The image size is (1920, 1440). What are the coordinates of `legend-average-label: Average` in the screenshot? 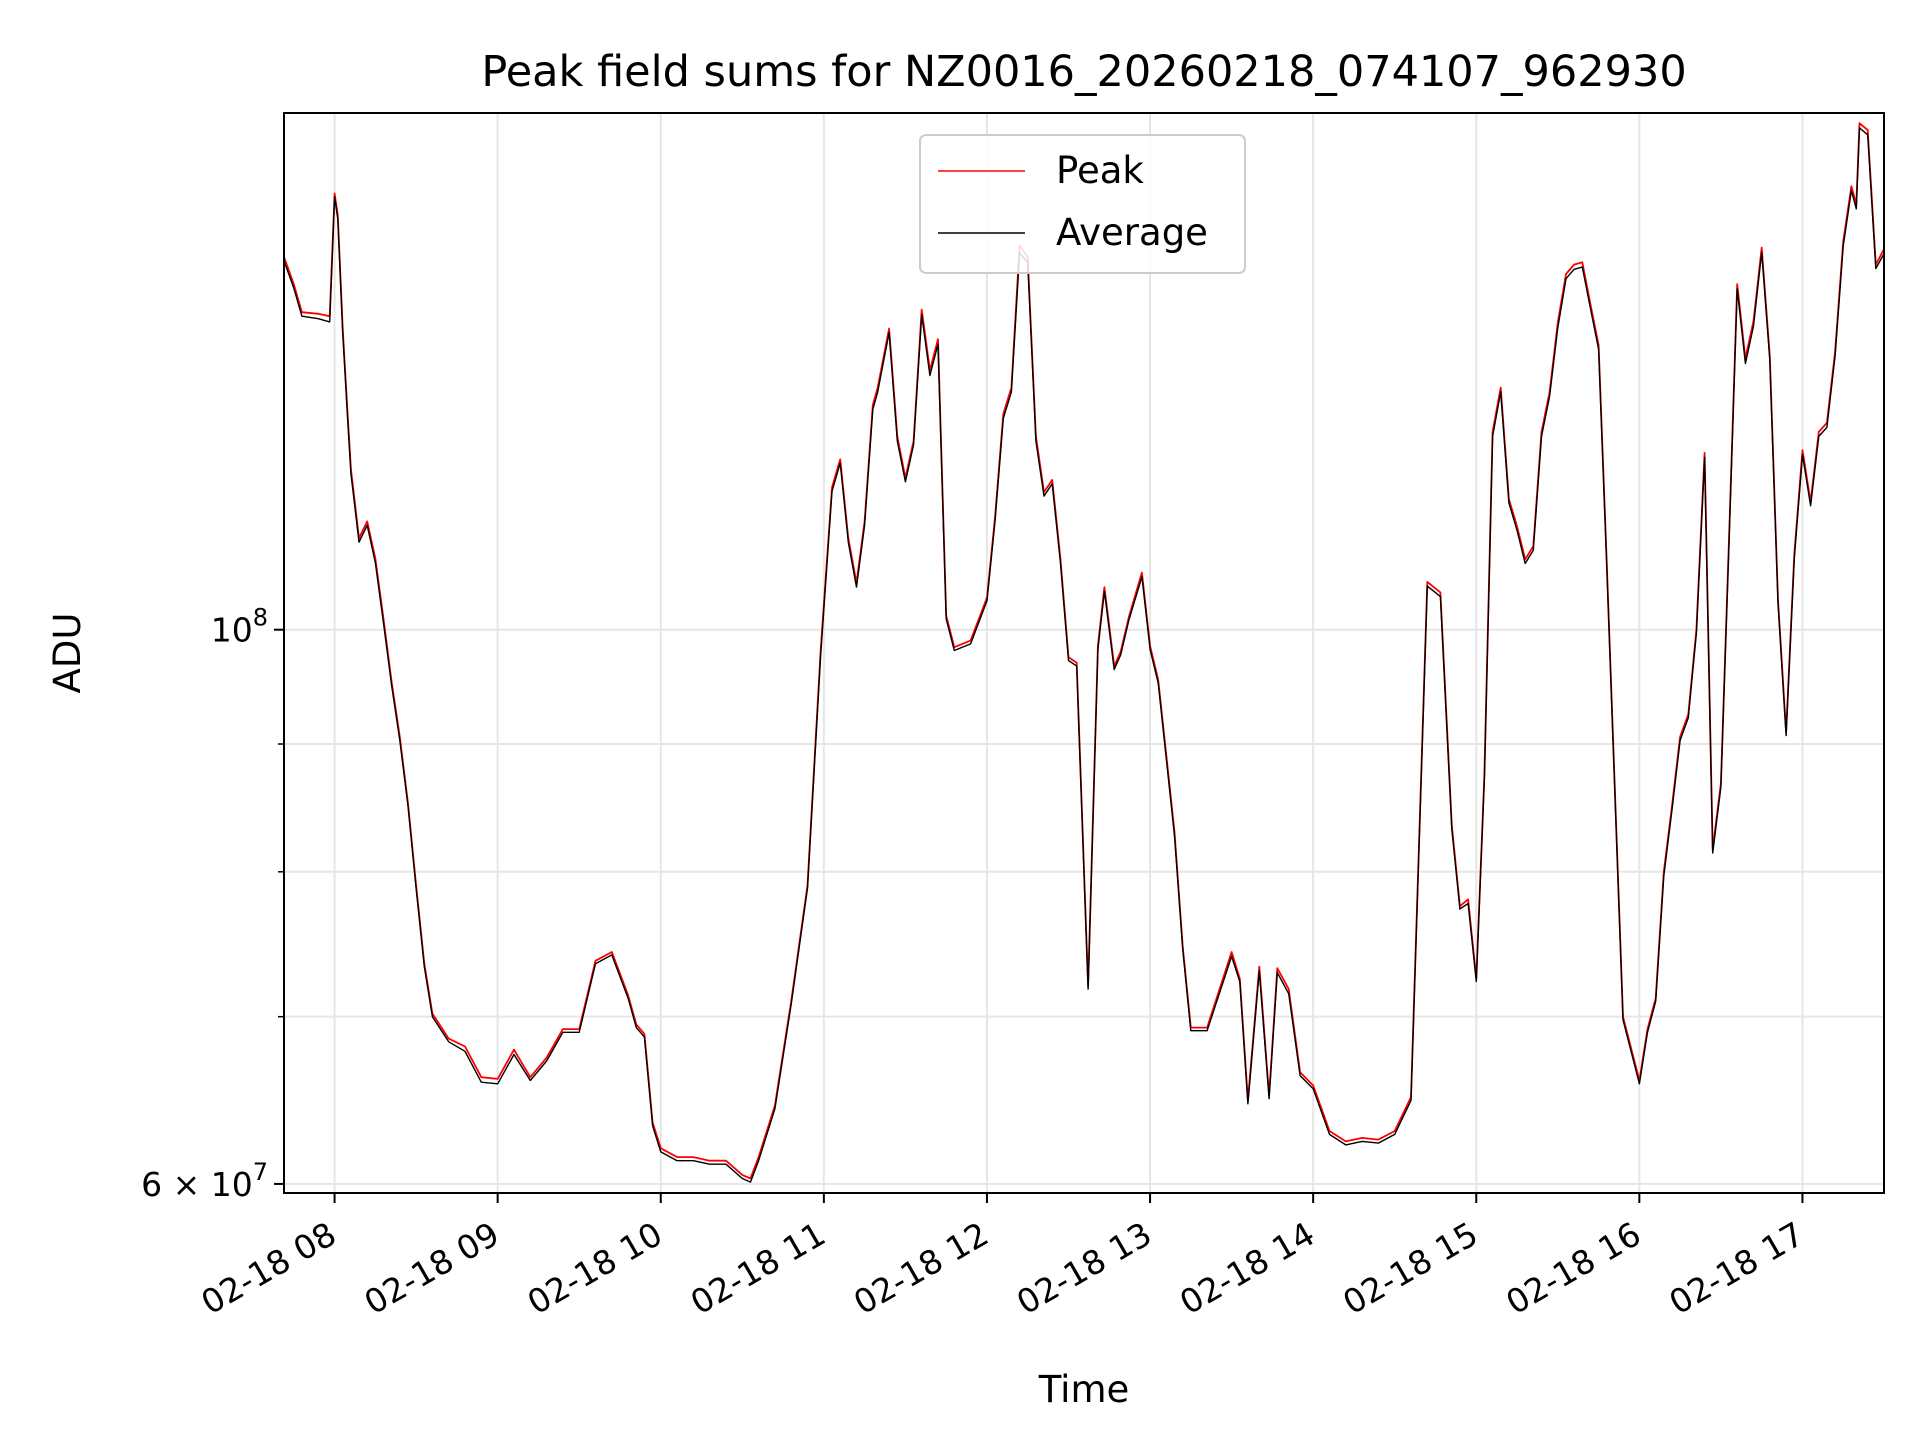 It's located at (1132, 232).